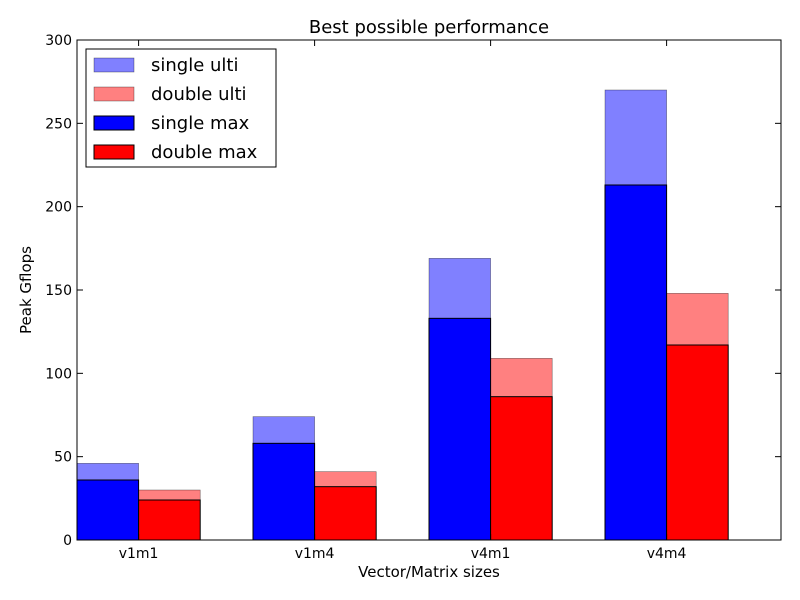  I want to click on bar-single-max-v1m1, so click(108, 510).